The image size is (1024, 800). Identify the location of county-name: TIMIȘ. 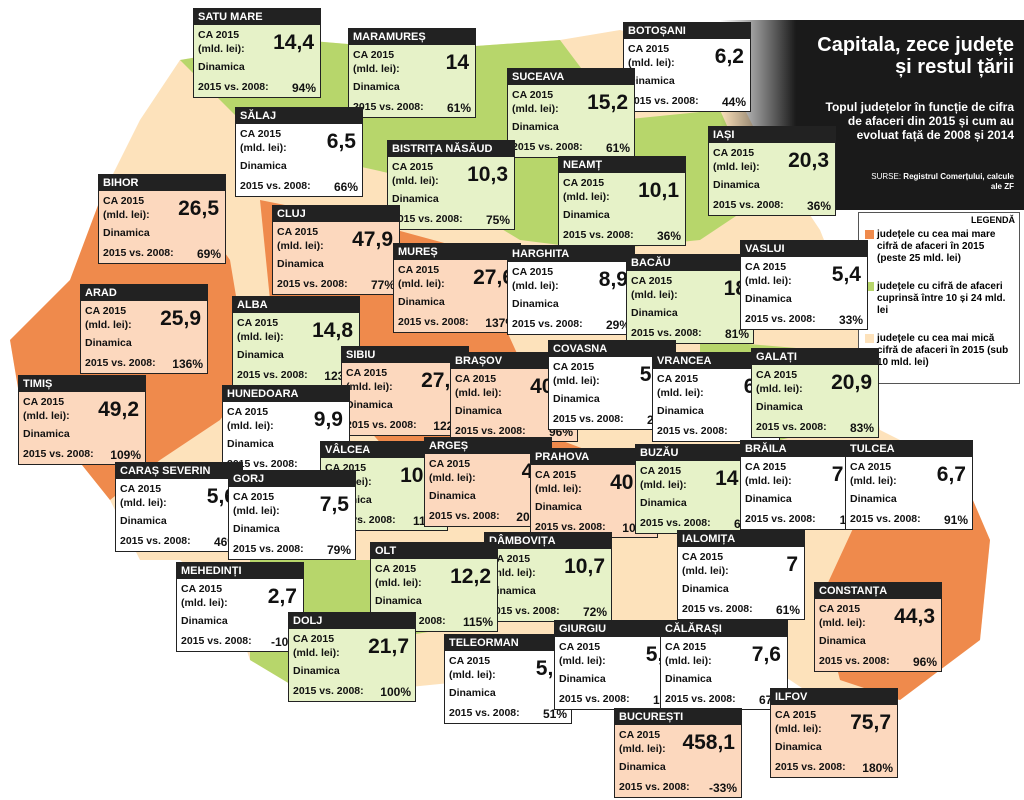
(82, 384).